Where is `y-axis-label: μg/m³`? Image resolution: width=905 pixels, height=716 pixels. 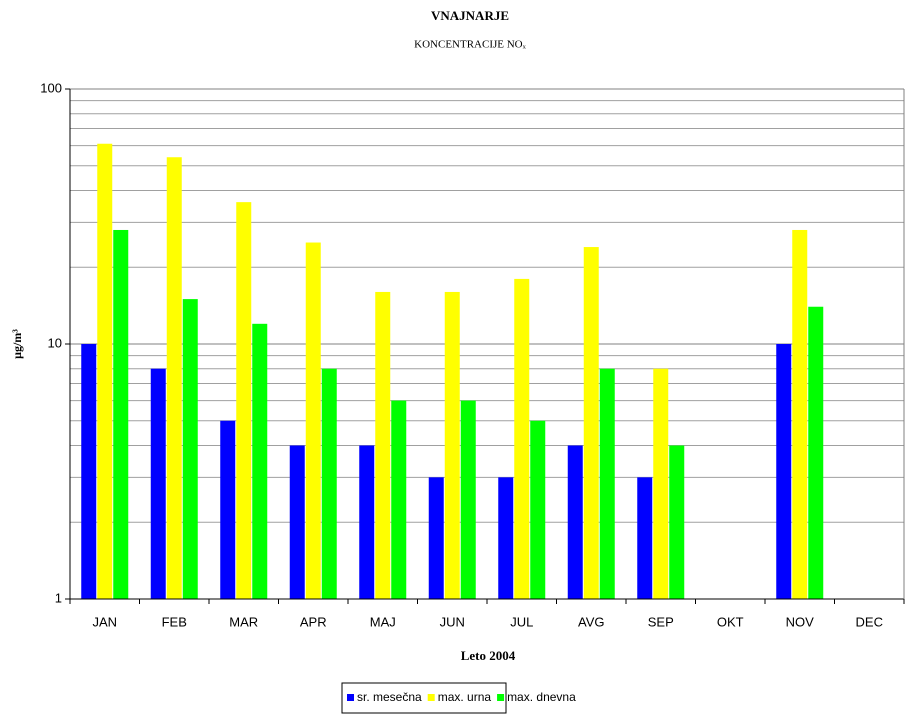 y-axis-label: μg/m³ is located at coordinates (17, 344).